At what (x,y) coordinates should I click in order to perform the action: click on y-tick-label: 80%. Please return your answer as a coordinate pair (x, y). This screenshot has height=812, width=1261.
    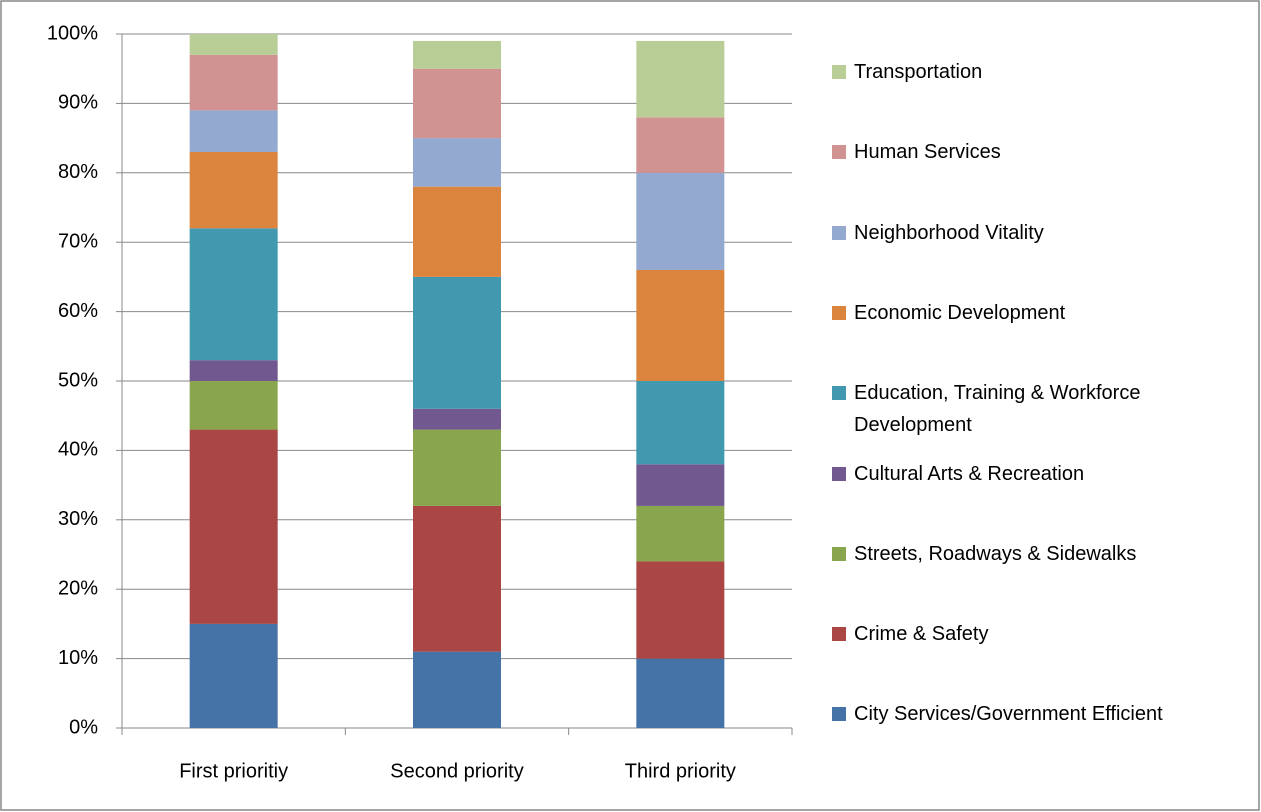
    Looking at the image, I should click on (78, 172).